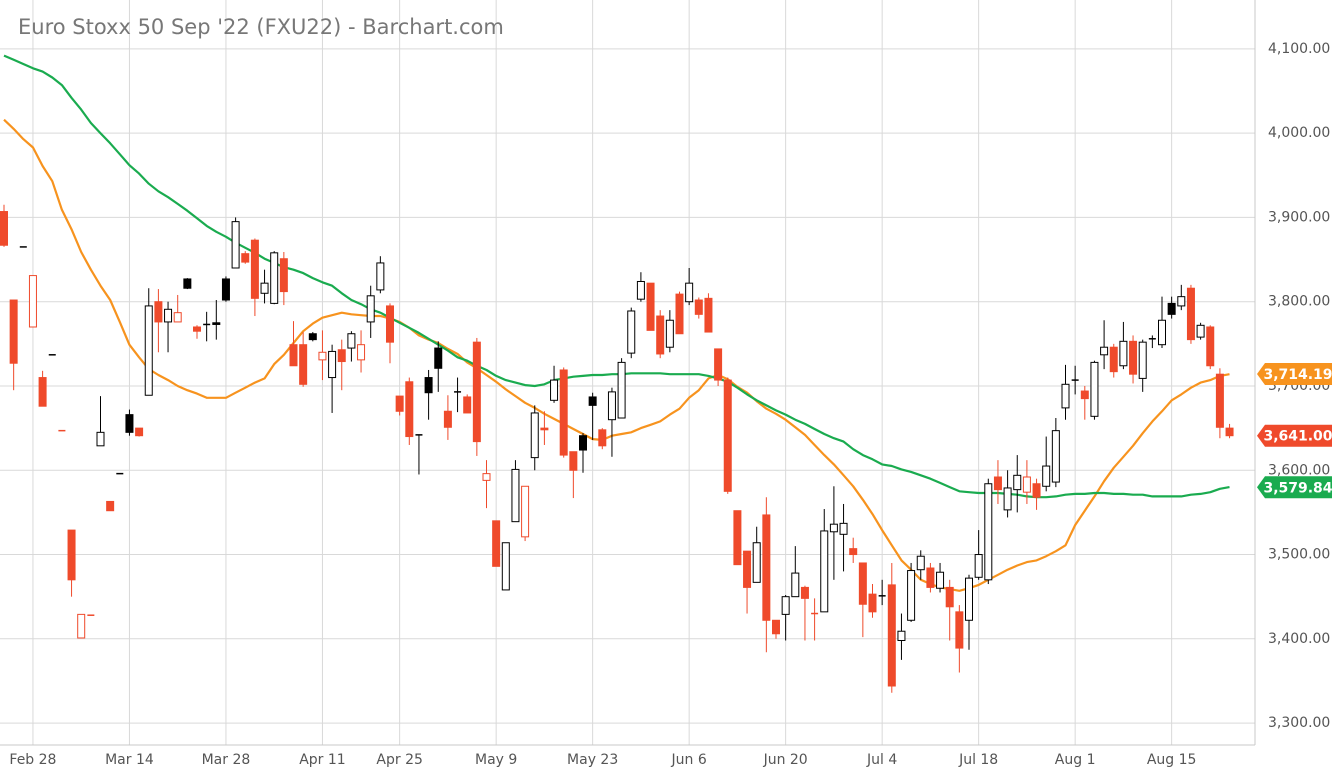  Describe the element at coordinates (399, 760) in the screenshot. I see `x-tick-label: Apr 25` at that location.